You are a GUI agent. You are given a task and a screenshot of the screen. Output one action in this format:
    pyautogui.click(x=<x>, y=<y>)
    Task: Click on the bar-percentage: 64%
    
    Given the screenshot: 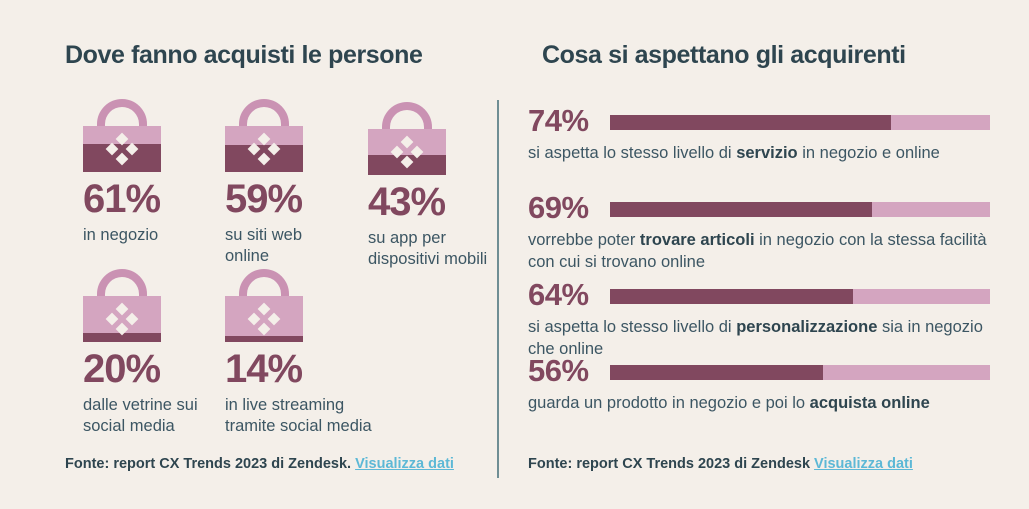 What is the action you would take?
    pyautogui.click(x=558, y=294)
    